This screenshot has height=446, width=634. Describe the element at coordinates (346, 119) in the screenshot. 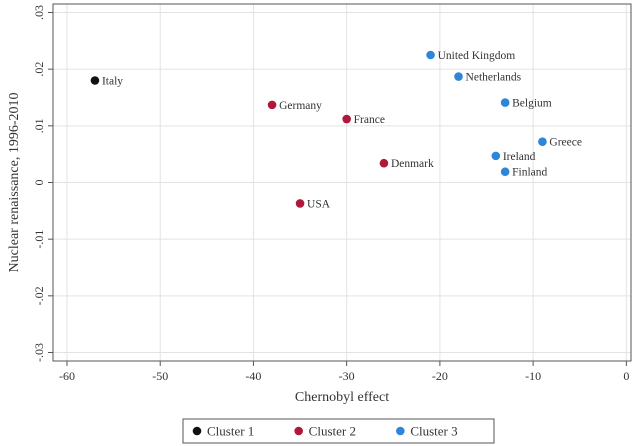

I see `point-france` at that location.